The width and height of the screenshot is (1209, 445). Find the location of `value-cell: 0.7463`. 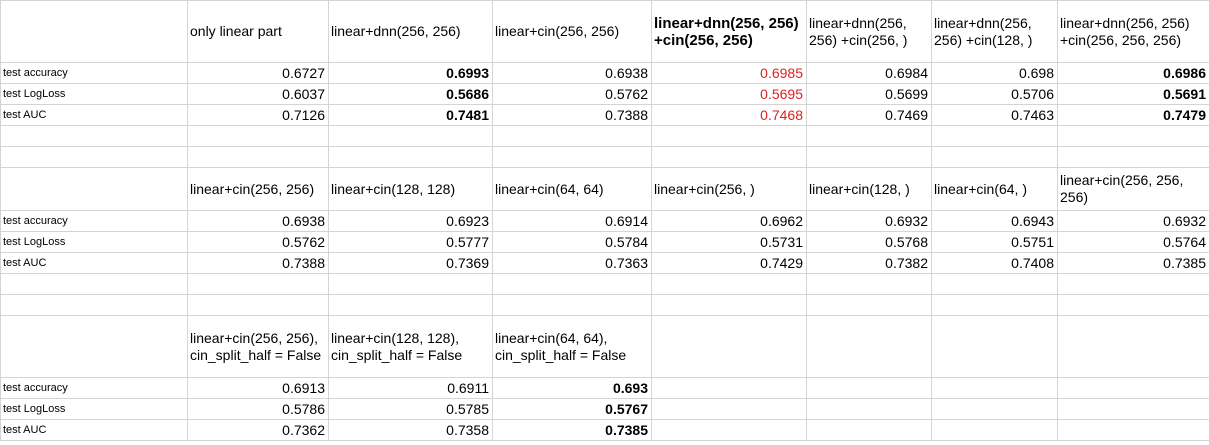

value-cell: 0.7463 is located at coordinates (994, 115).